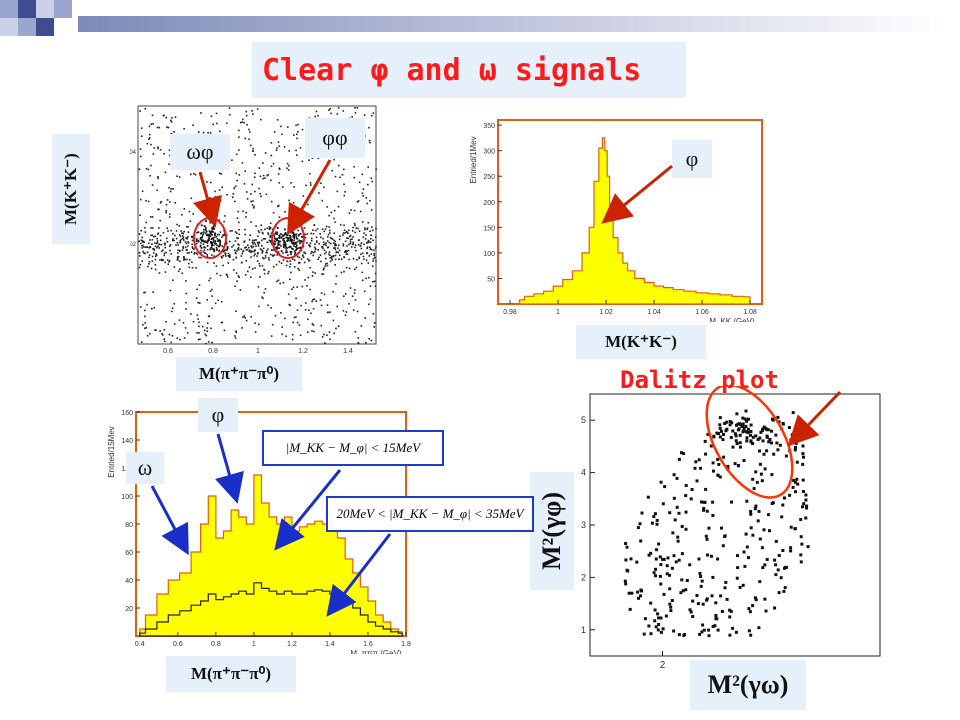 This screenshot has width=960, height=720. What do you see at coordinates (353, 448) in the screenshot?
I see `formula-signal-window: |M_KK − M_φ| < 15MeV` at bounding box center [353, 448].